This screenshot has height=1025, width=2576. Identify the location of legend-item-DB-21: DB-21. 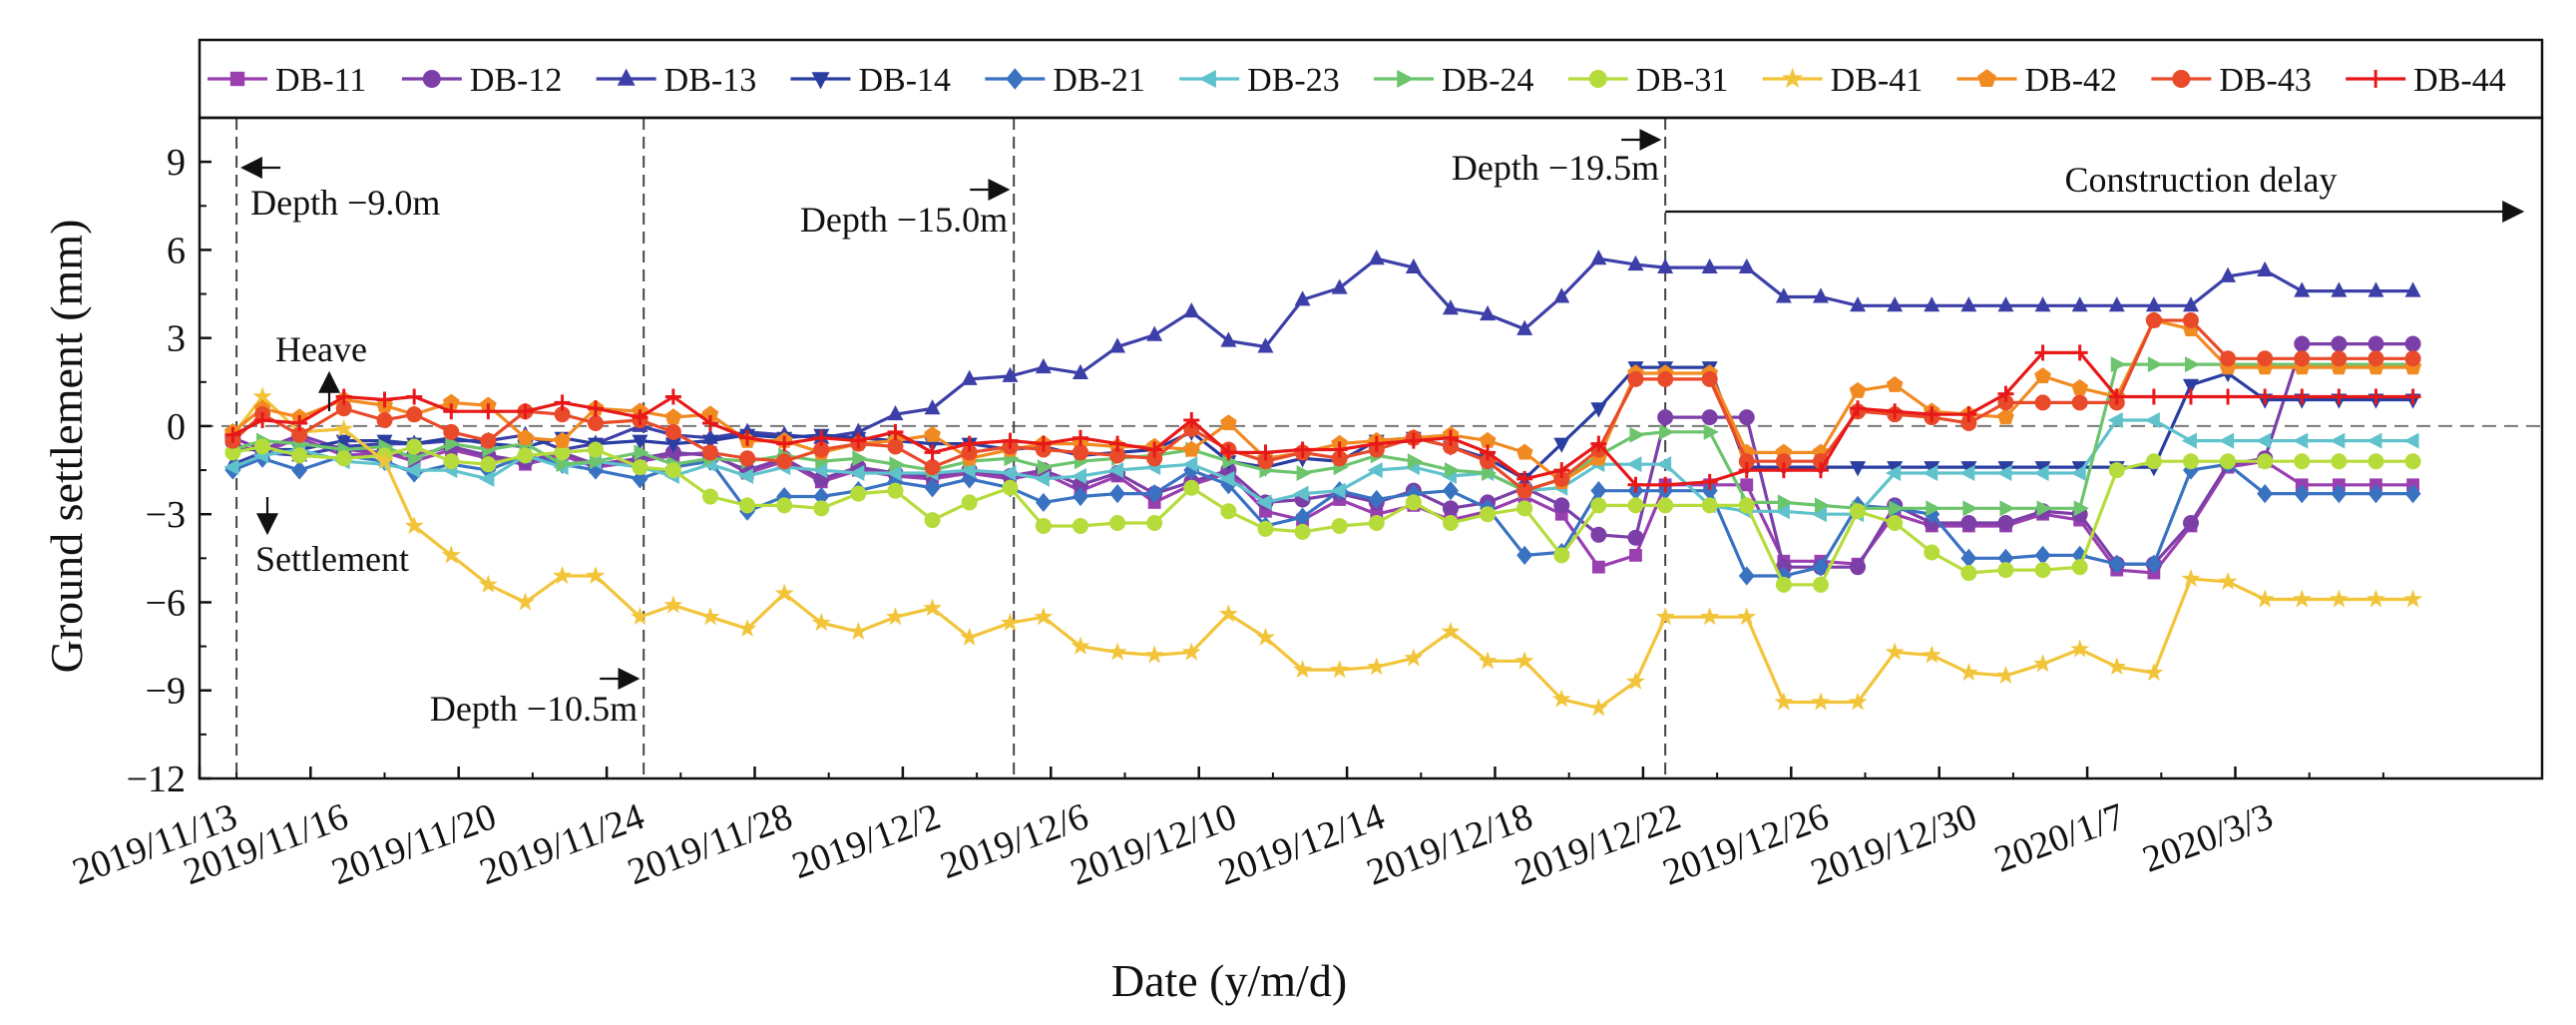
(1065, 80).